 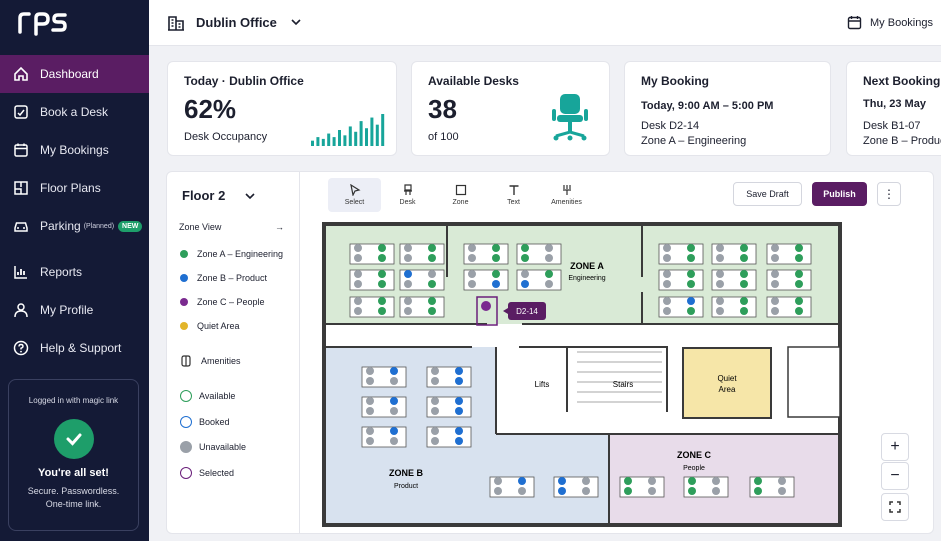 I want to click on more-options-button: ⋮, so click(x=889, y=194).